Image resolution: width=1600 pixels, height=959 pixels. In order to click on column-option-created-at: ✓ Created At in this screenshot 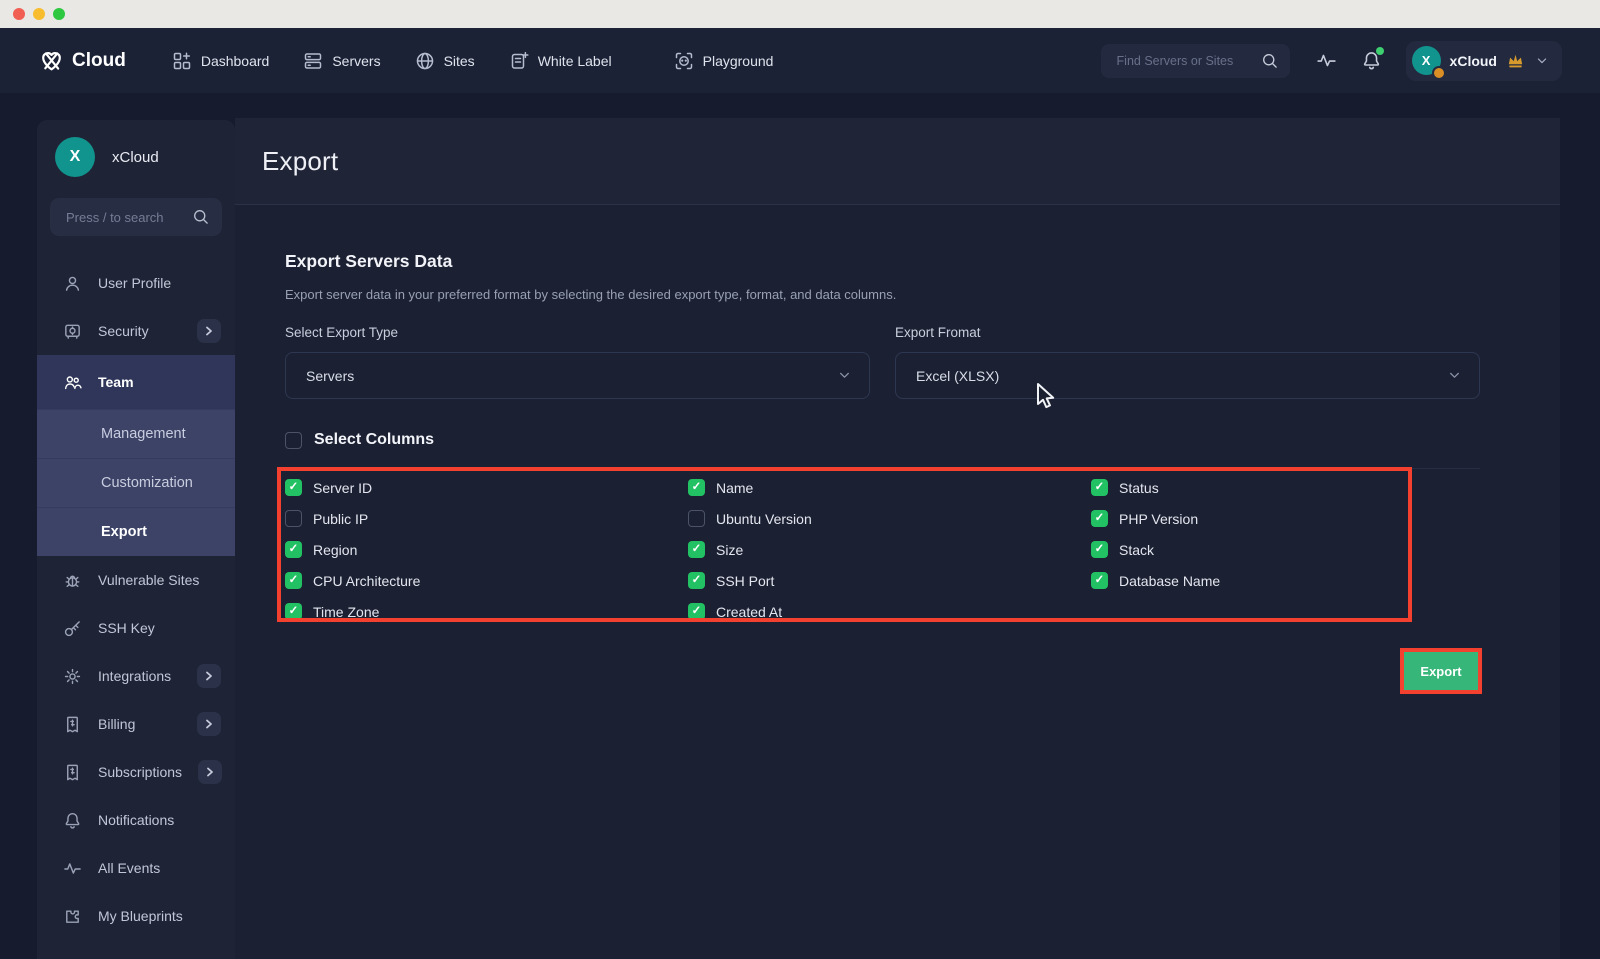, I will do `click(889, 611)`.